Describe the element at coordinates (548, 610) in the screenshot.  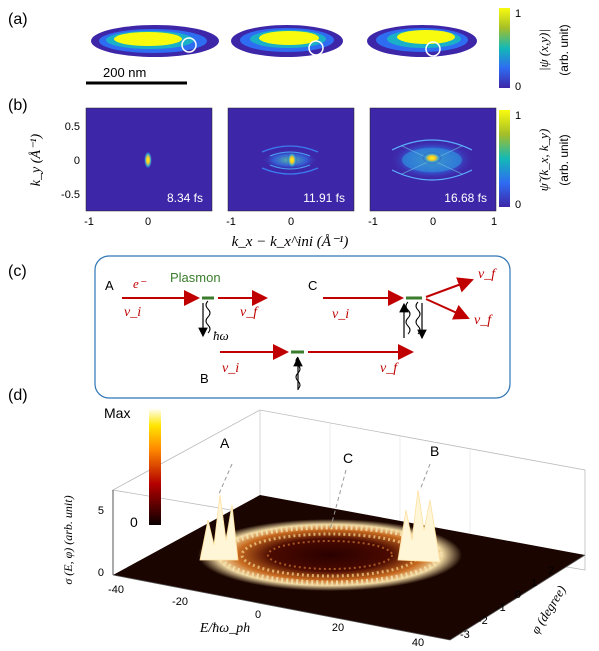
I see `y-axis-label: φ (degree)` at that location.